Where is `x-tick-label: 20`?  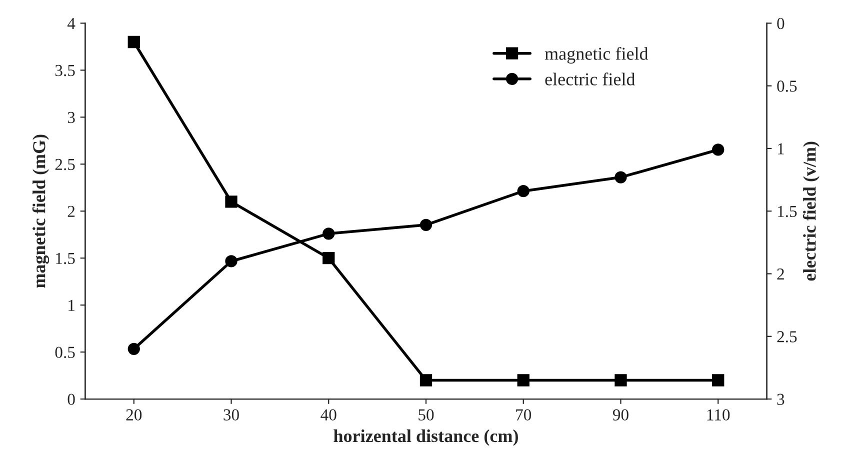 x-tick-label: 20 is located at coordinates (134, 414).